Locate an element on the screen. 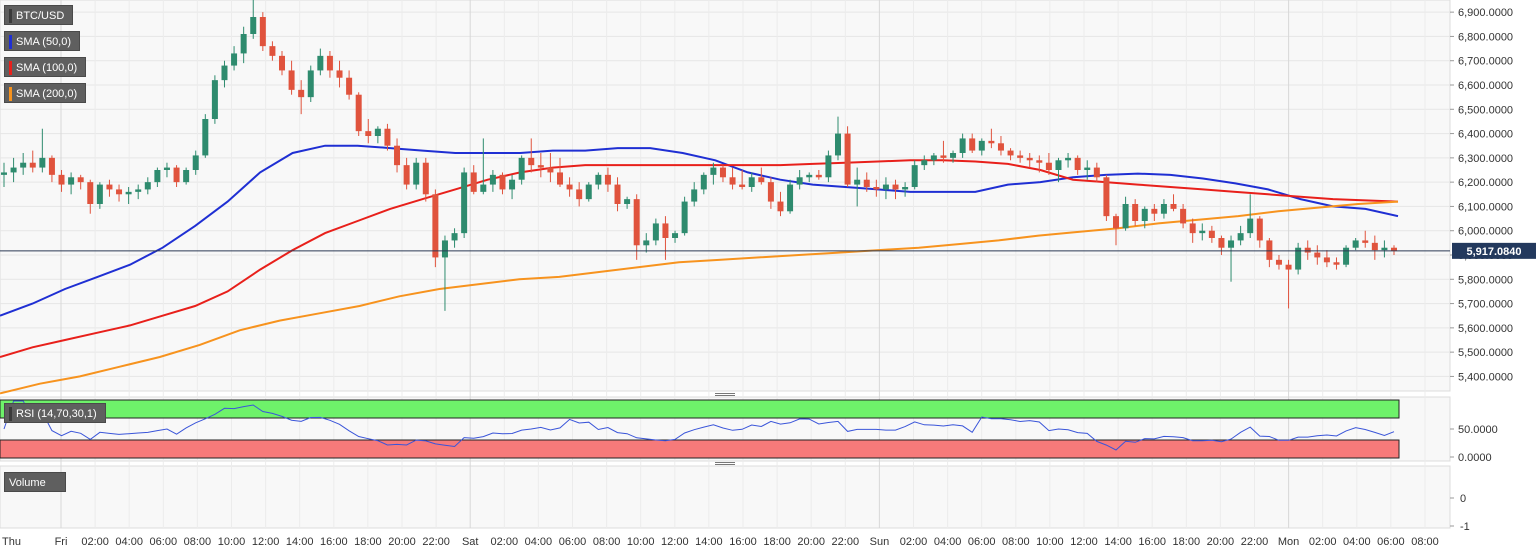 This screenshot has width=1536, height=553. sma100-legend: SMA (100,0) is located at coordinates (45, 67).